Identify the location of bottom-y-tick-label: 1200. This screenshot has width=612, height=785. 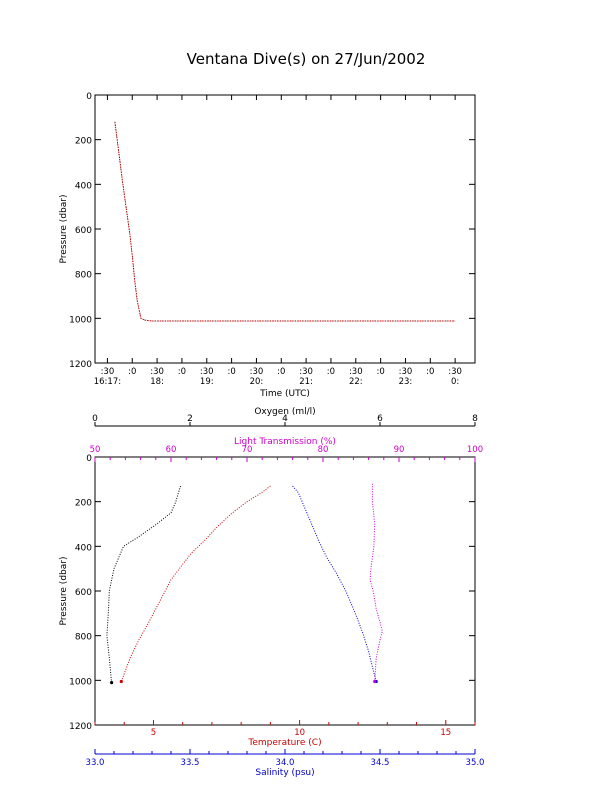
(80, 727).